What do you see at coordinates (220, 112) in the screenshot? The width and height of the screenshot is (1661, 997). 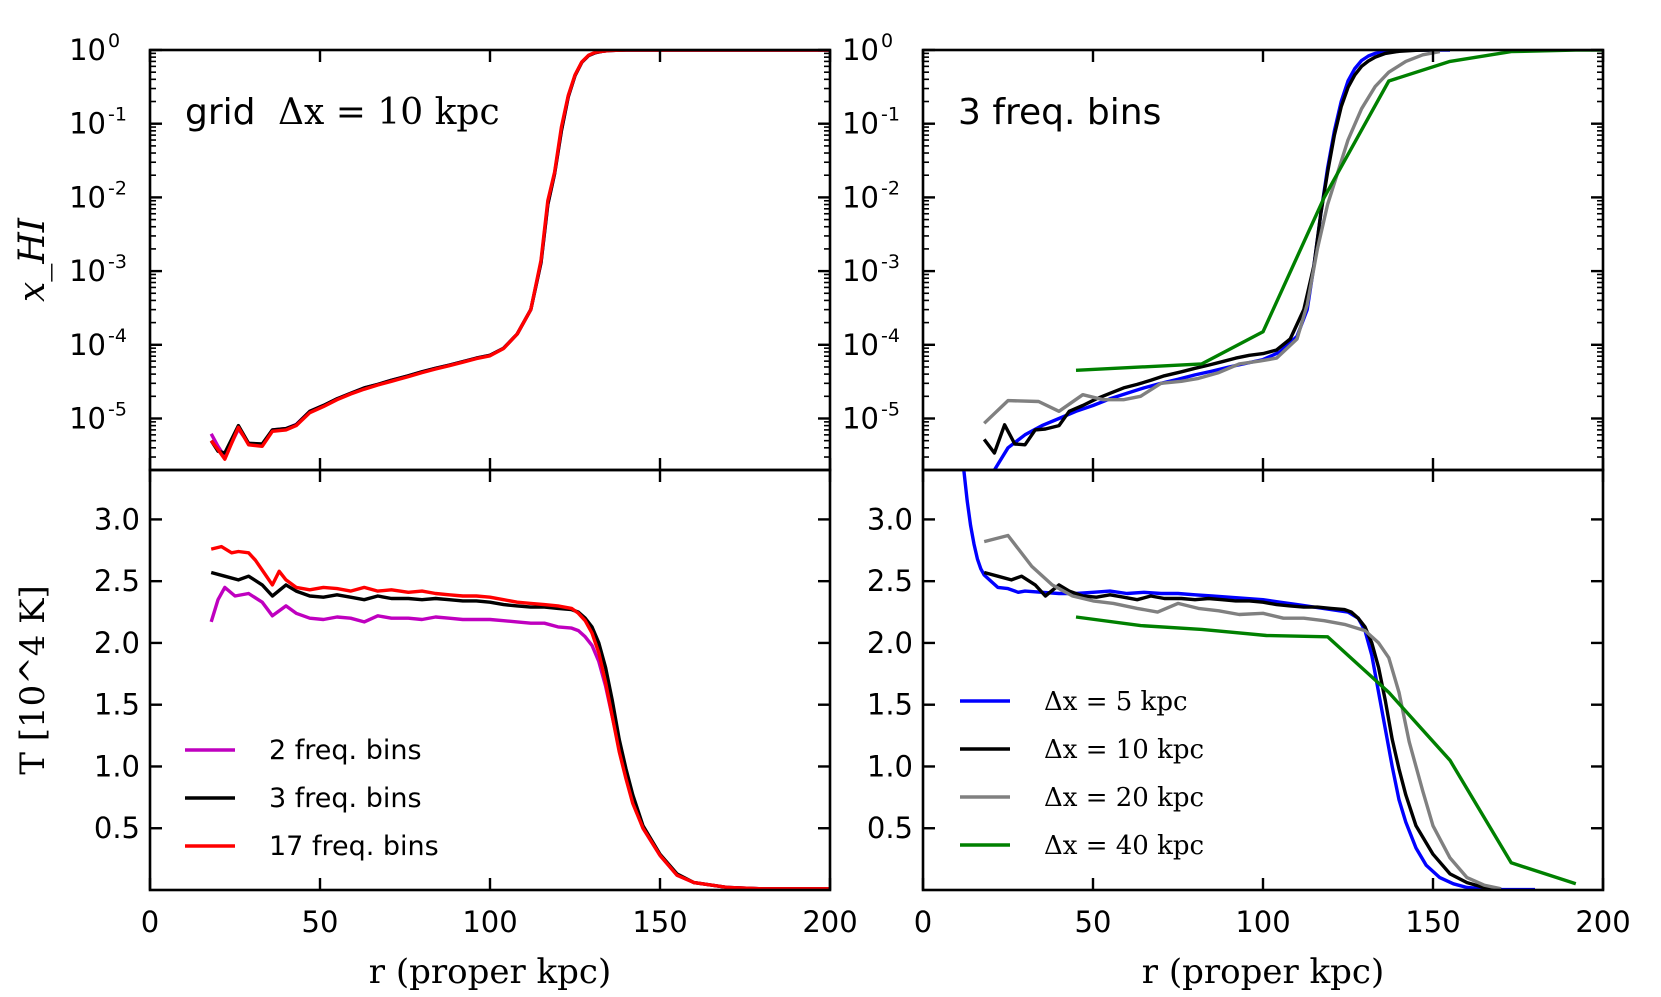 I see `panel-title-prefix: grid` at bounding box center [220, 112].